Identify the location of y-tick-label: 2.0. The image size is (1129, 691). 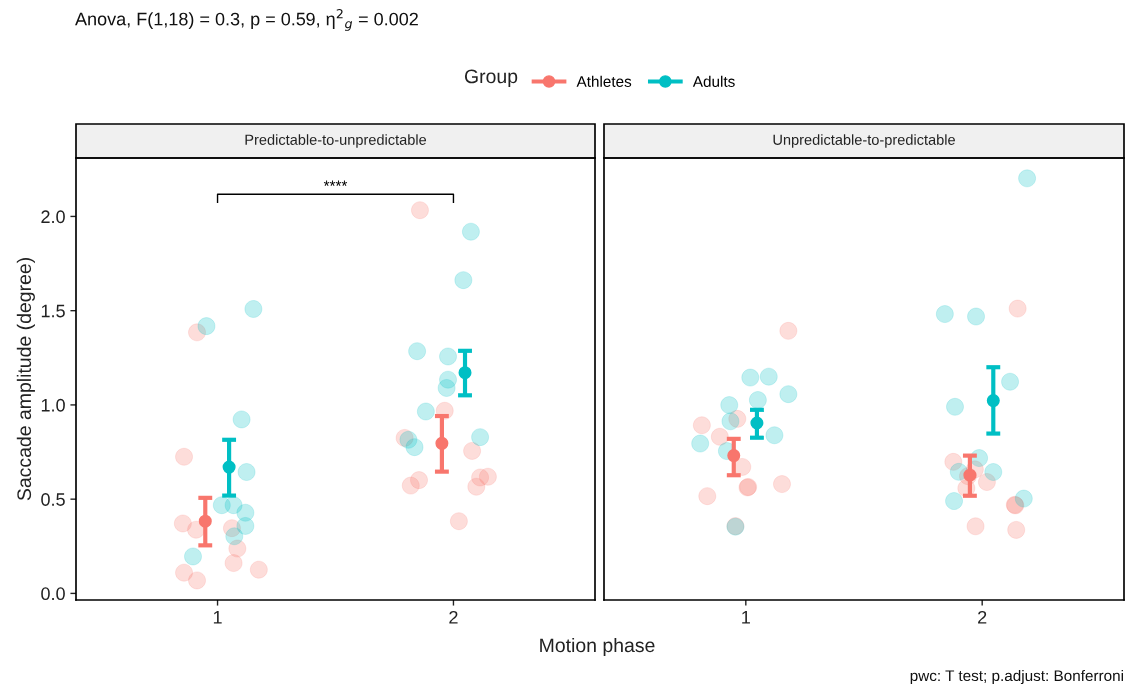
(53, 217).